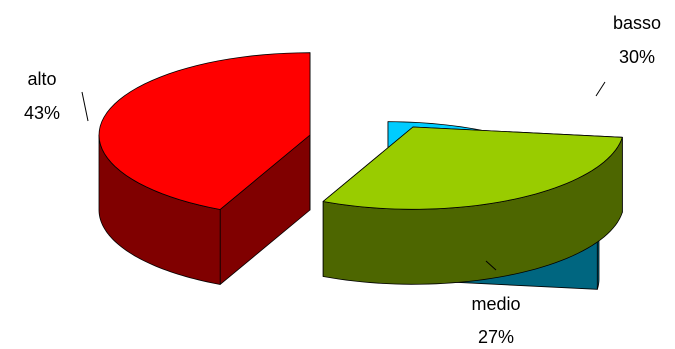 This screenshot has width=675, height=349. I want to click on slice-value-basso: 30%, so click(637, 57).